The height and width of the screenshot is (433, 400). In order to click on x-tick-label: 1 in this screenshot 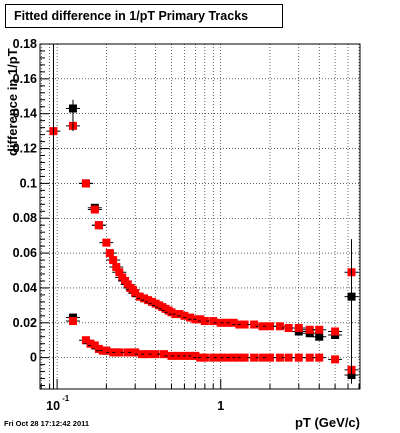, I will do `click(220, 406)`.